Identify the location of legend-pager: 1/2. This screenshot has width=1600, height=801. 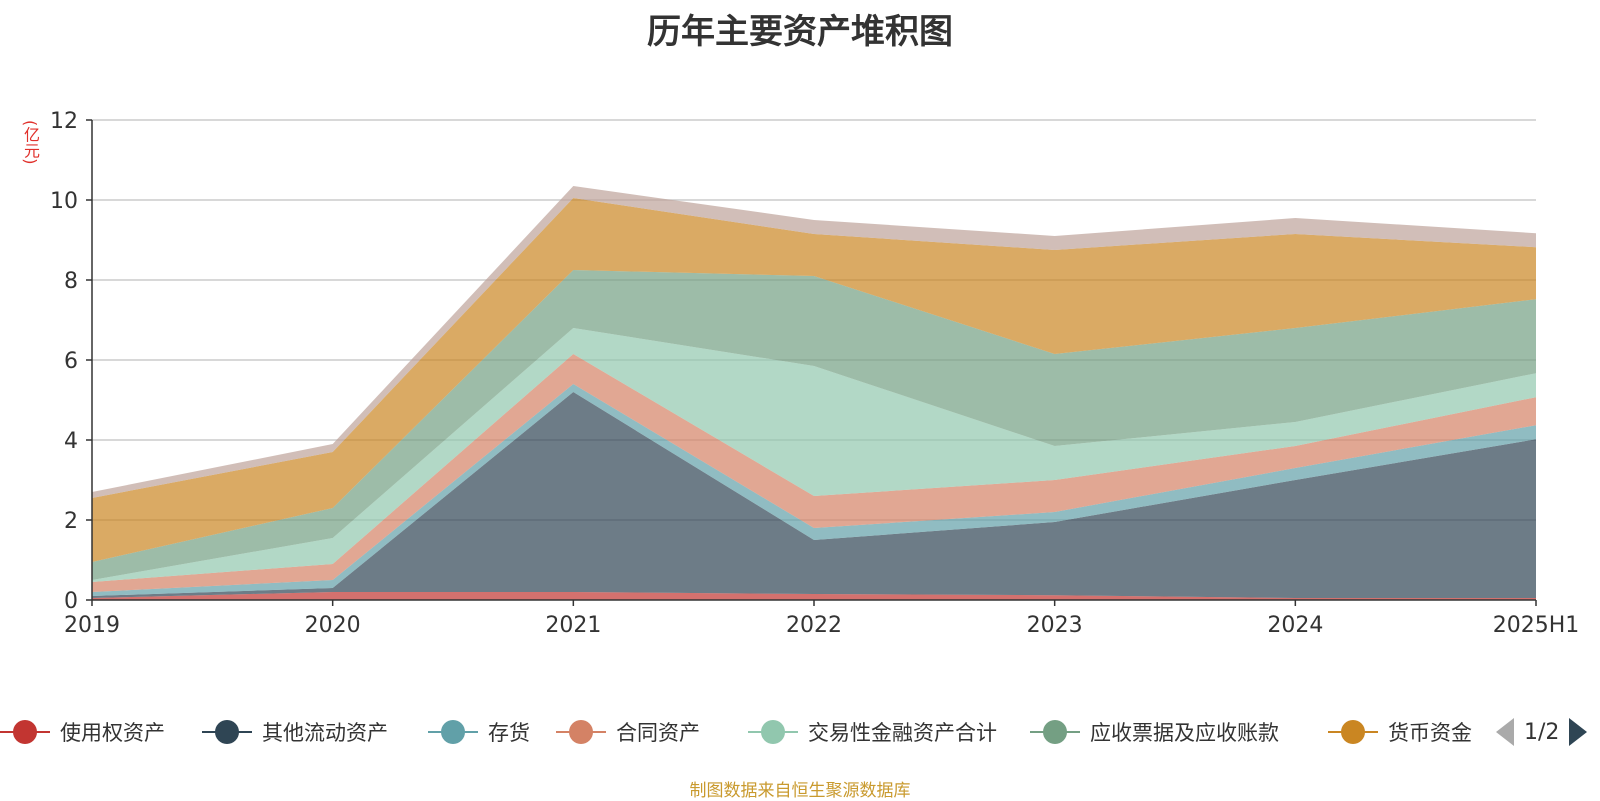
(1542, 732).